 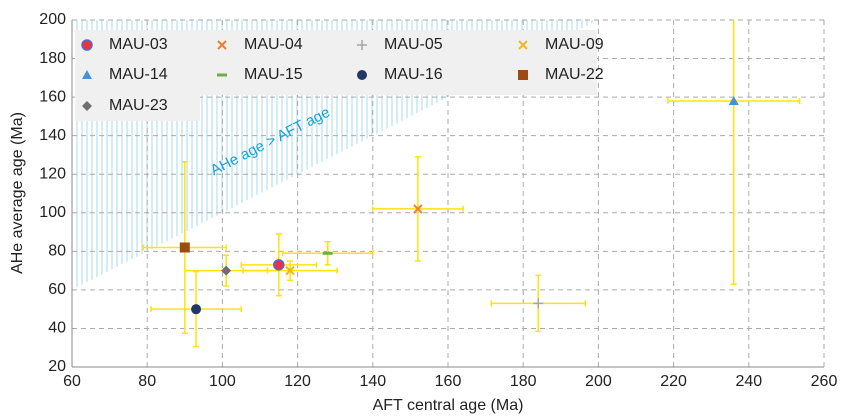 What do you see at coordinates (57, 251) in the screenshot?
I see `y-tick-label: 80` at bounding box center [57, 251].